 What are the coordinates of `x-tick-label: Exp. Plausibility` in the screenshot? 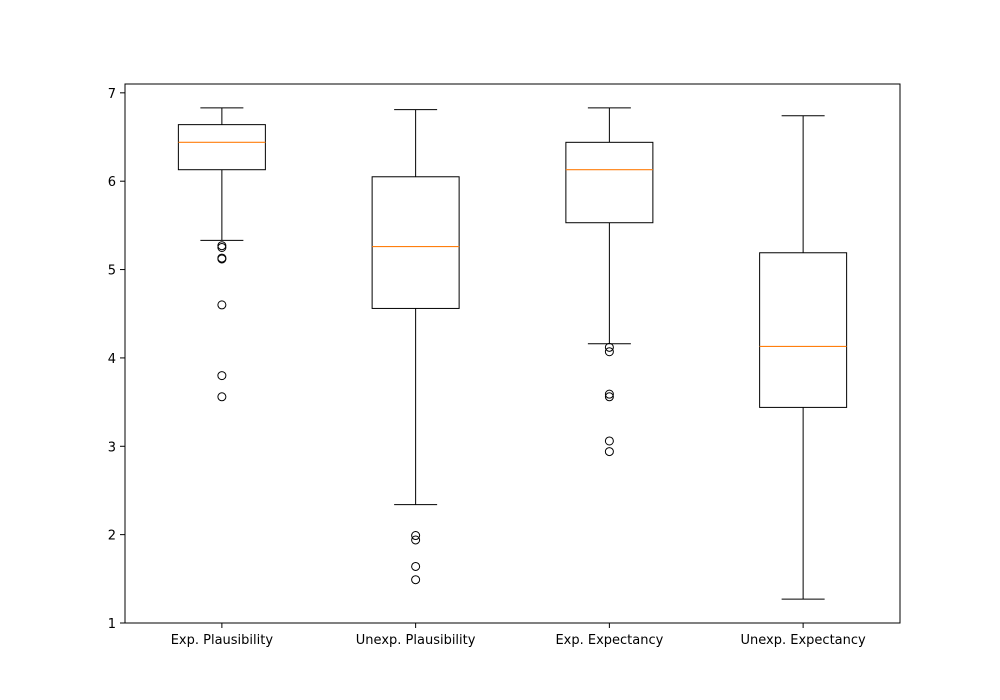 It's located at (222, 640).